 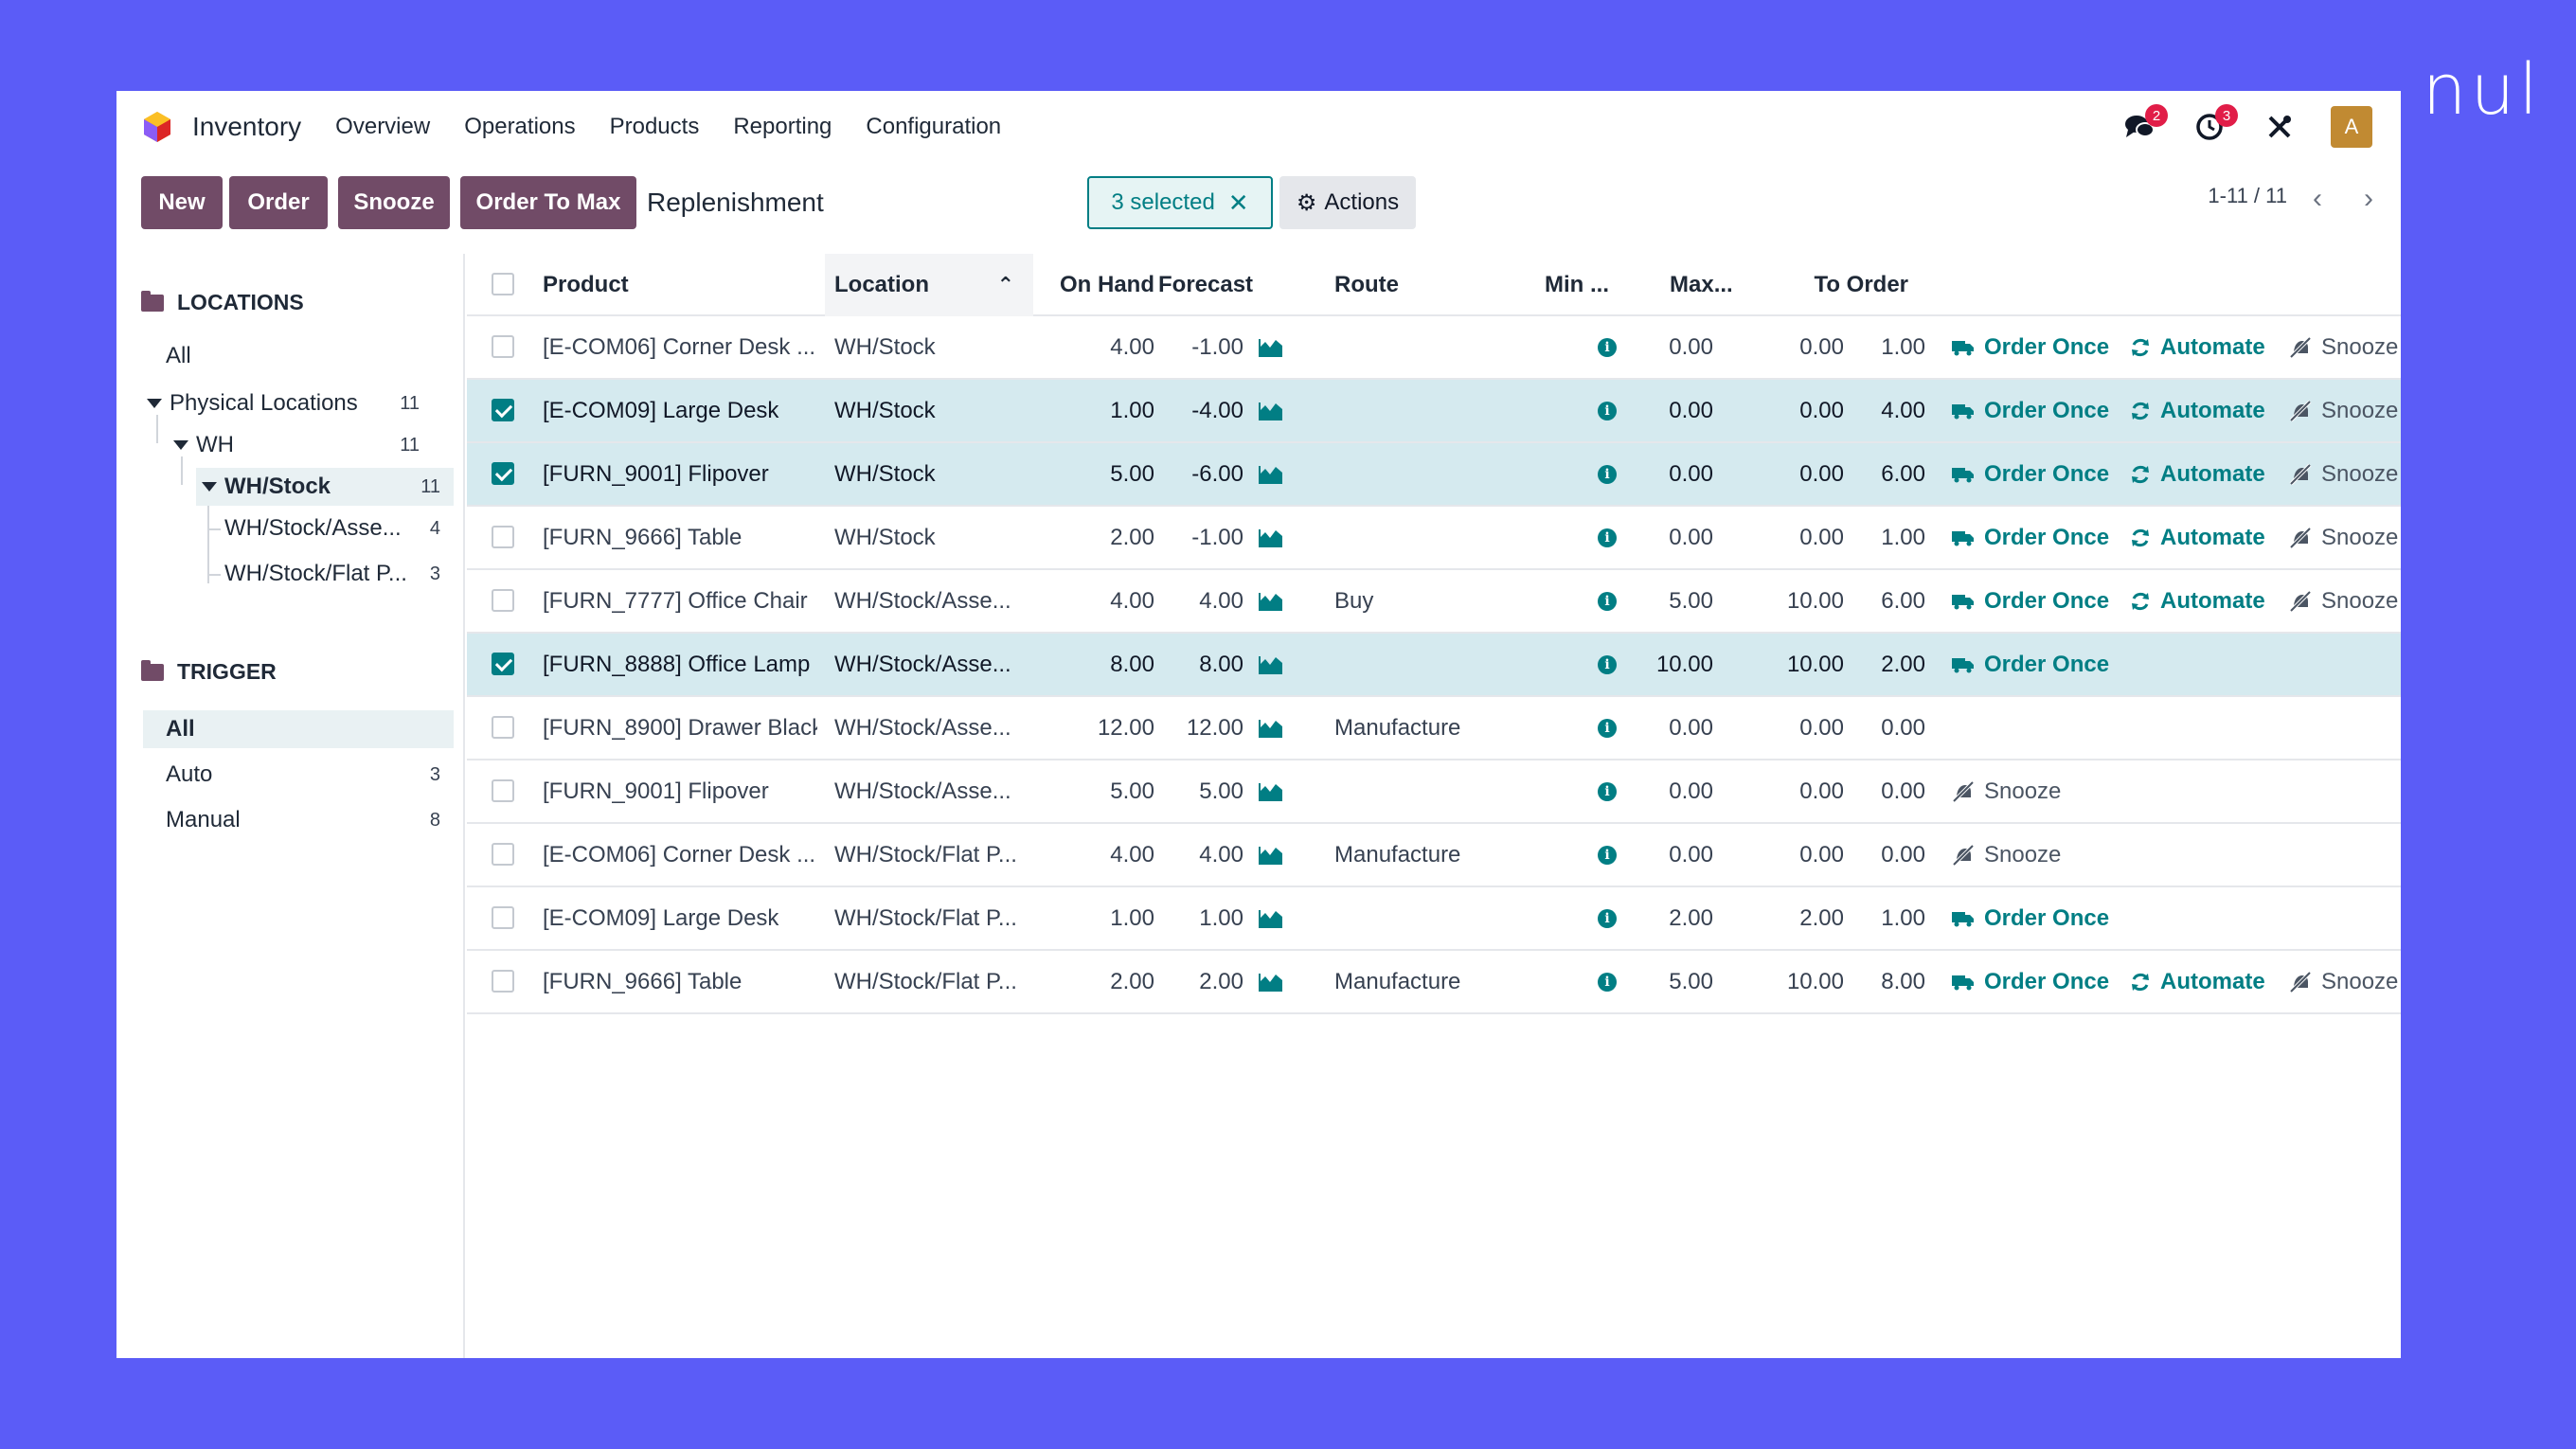 I want to click on cell-forecast: 1.00, so click(x=1221, y=917).